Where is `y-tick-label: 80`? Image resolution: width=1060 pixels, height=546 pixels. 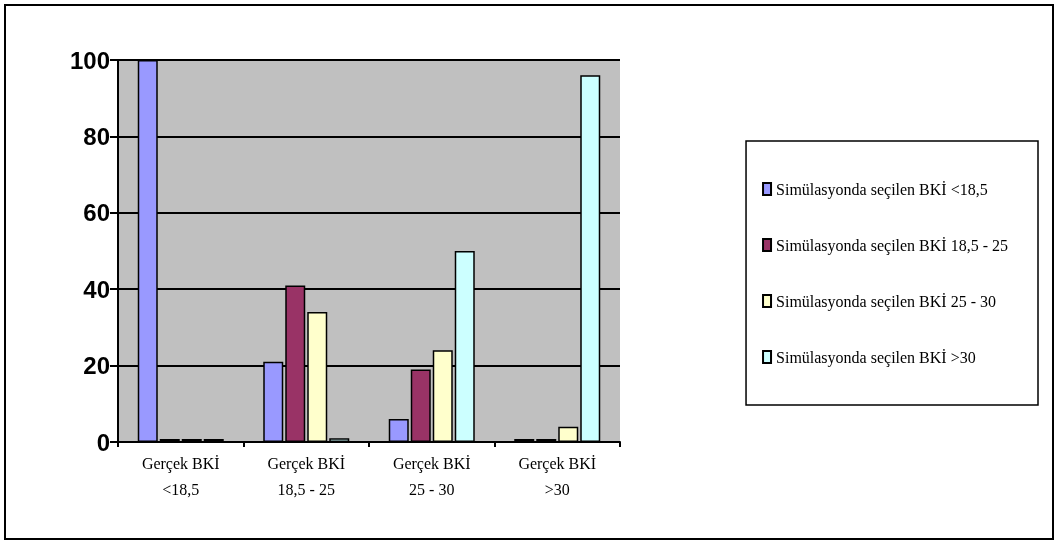
y-tick-label: 80 is located at coordinates (96, 136).